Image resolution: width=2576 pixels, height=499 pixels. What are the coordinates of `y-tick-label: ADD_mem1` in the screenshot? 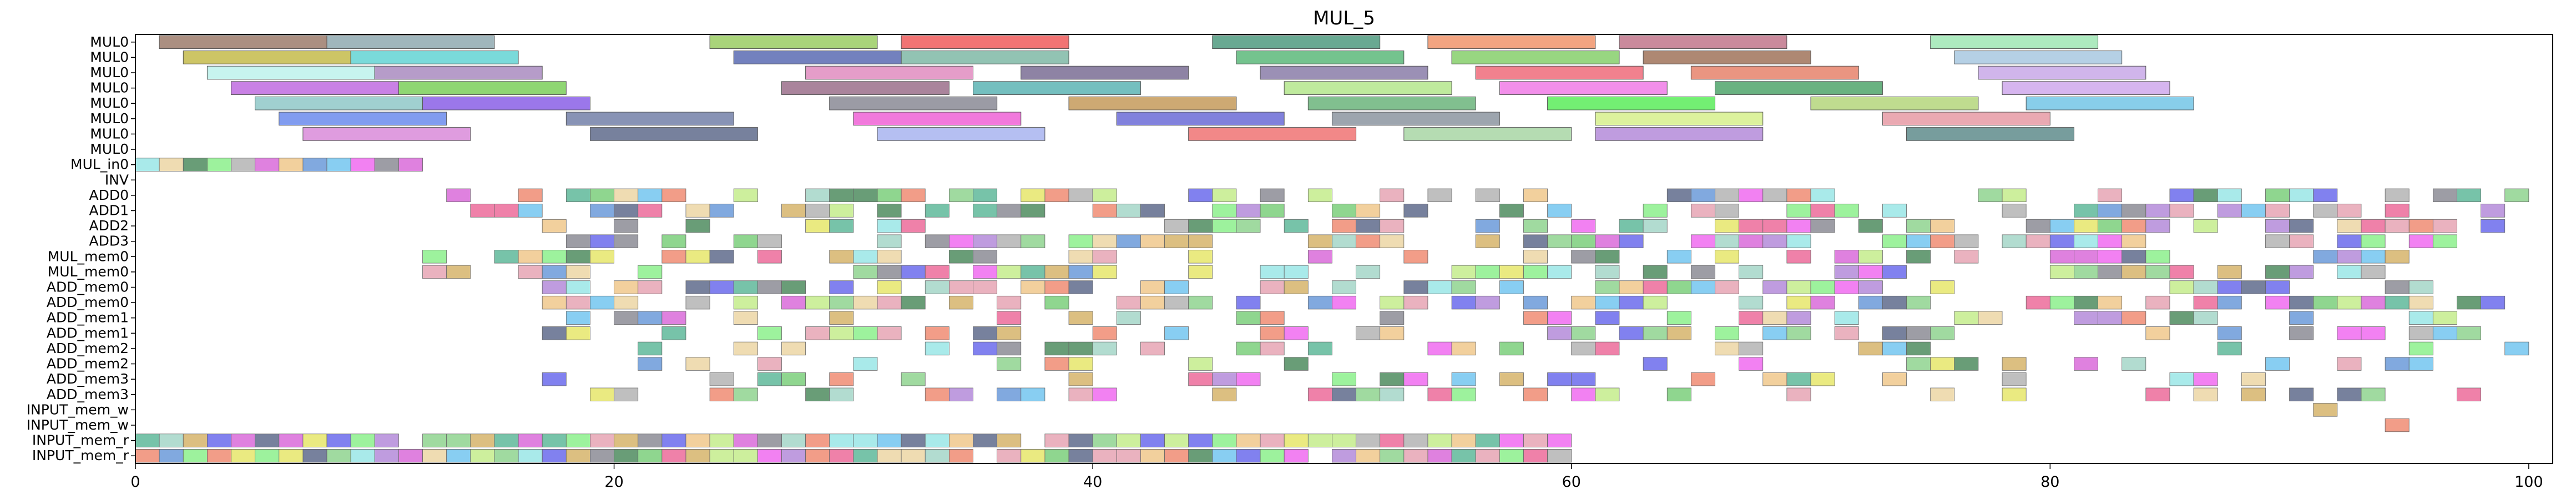 It's located at (88, 318).